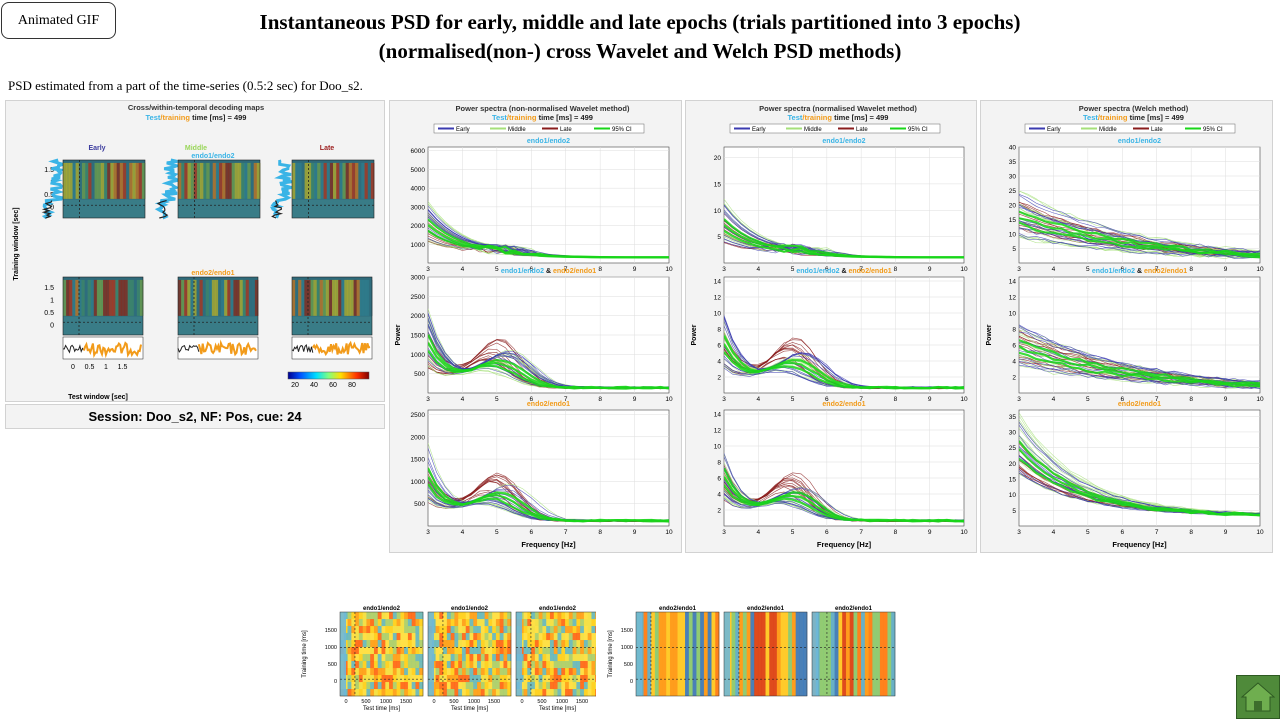  Describe the element at coordinates (719, 511) in the screenshot. I see `ytick: 2` at that location.